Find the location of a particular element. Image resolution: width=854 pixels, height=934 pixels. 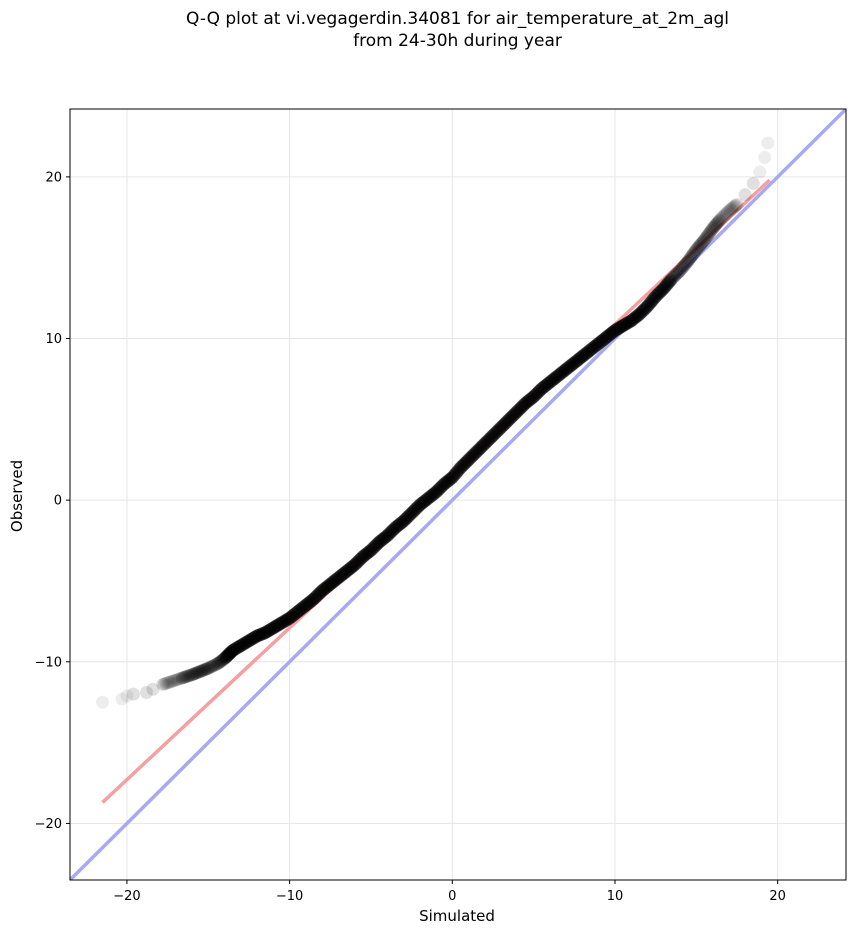

y-tick-label: 10 is located at coordinates (53, 339).